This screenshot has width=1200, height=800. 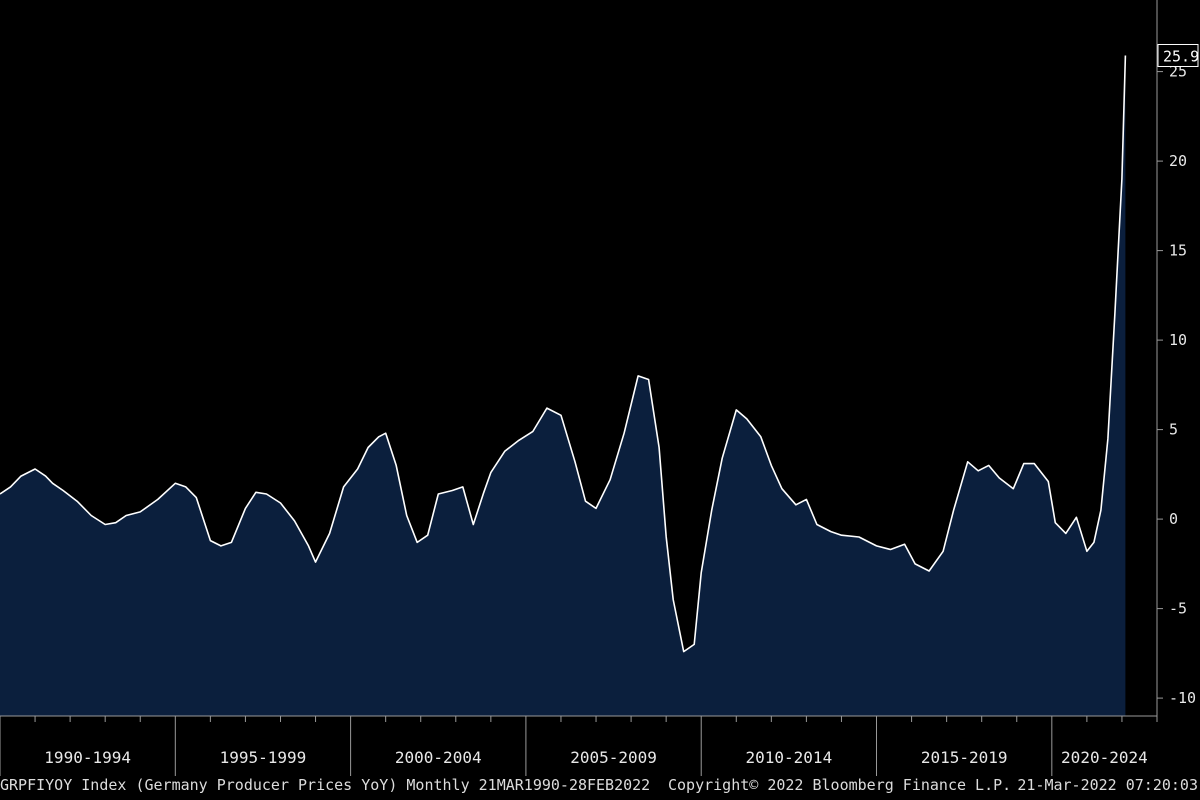 I want to click on last-value-label: 25.9, so click(x=1181, y=56).